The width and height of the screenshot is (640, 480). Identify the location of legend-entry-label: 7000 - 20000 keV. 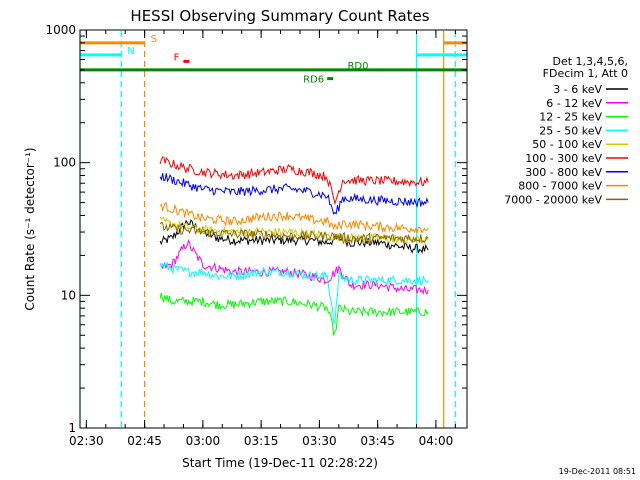
(553, 199).